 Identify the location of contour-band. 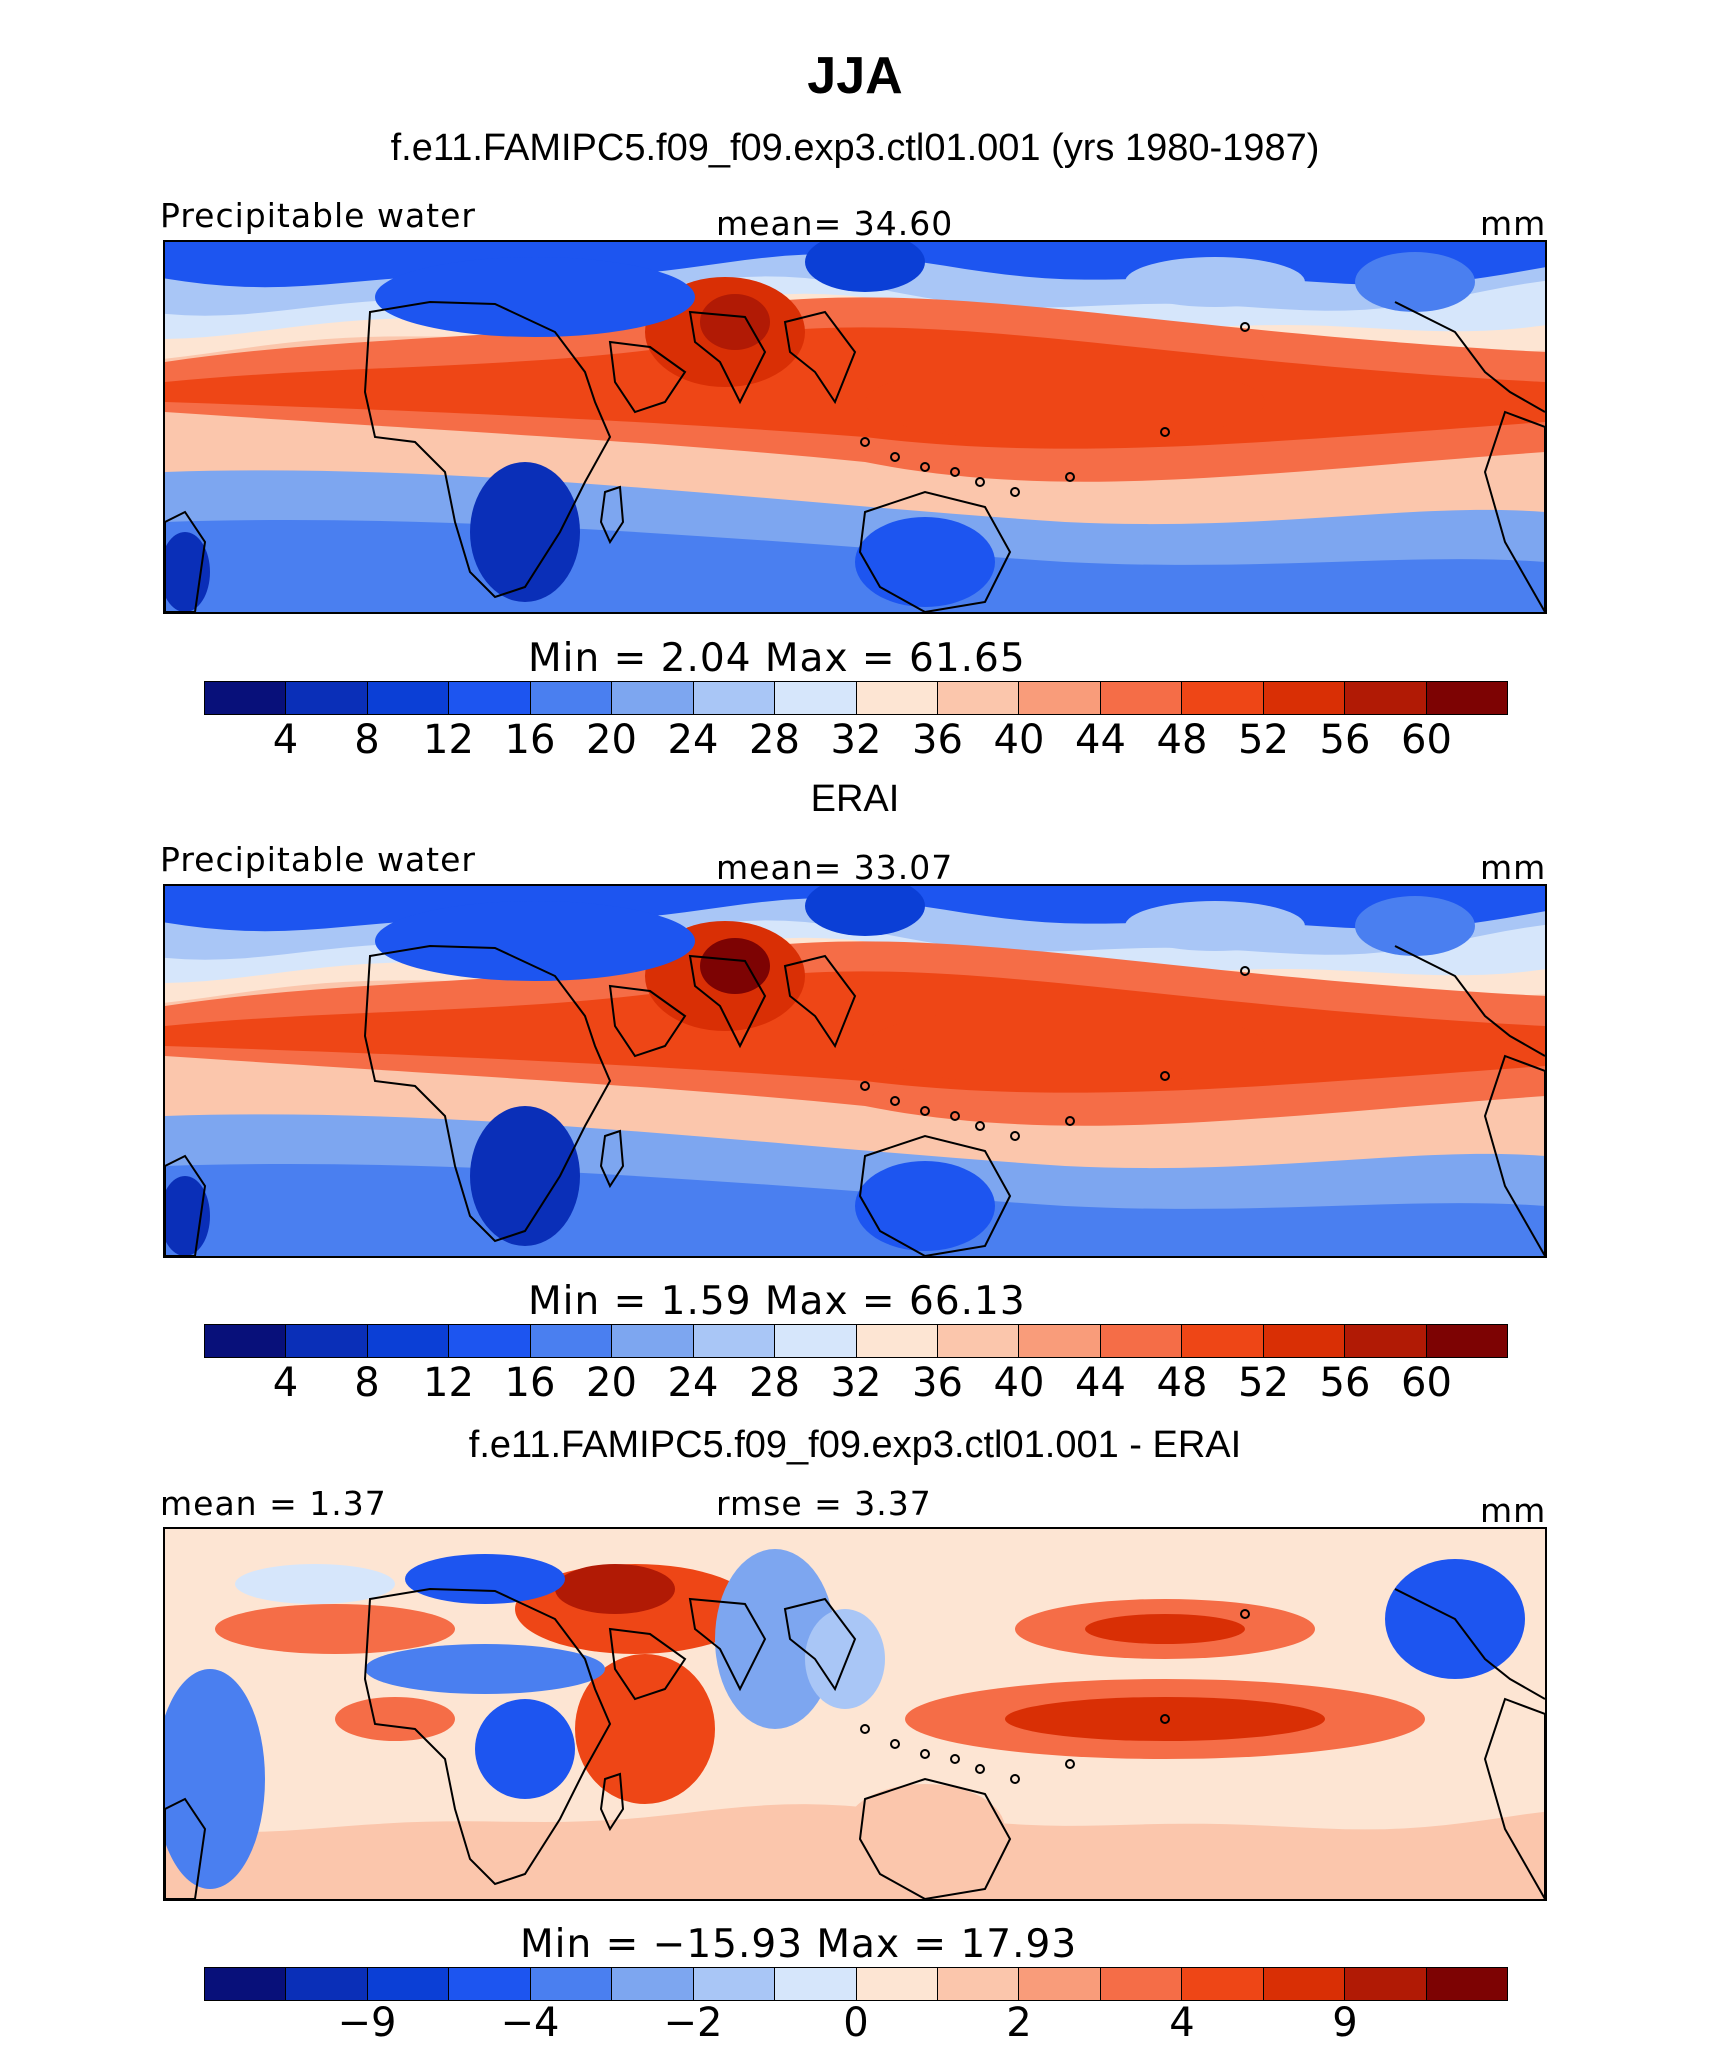
(855, 1851).